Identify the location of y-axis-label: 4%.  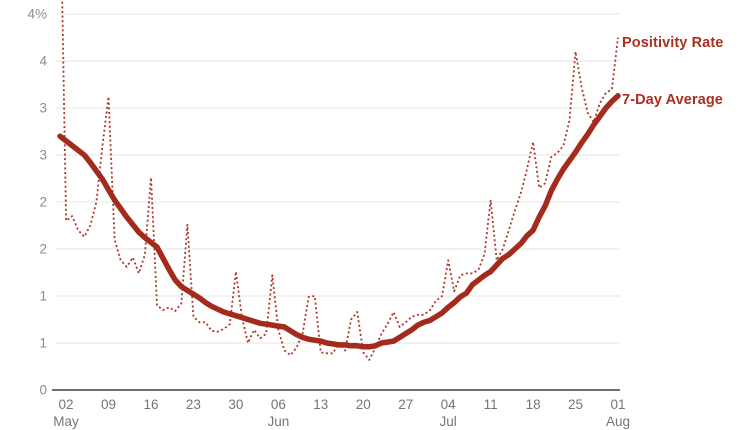
(37, 14).